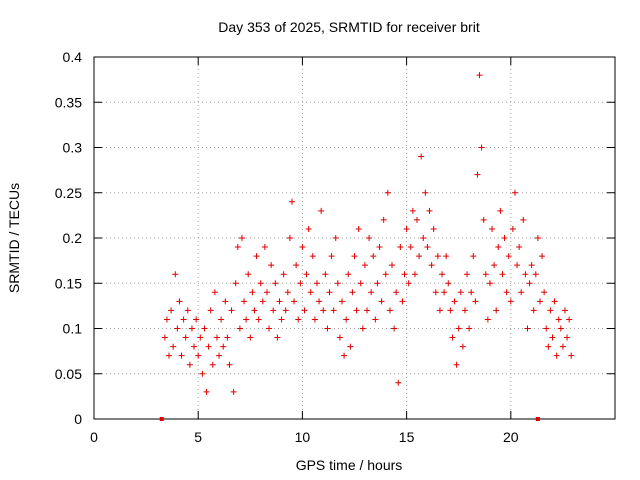 The height and width of the screenshot is (480, 640). What do you see at coordinates (73, 57) in the screenshot?
I see `y-tick-label: 0.4` at bounding box center [73, 57].